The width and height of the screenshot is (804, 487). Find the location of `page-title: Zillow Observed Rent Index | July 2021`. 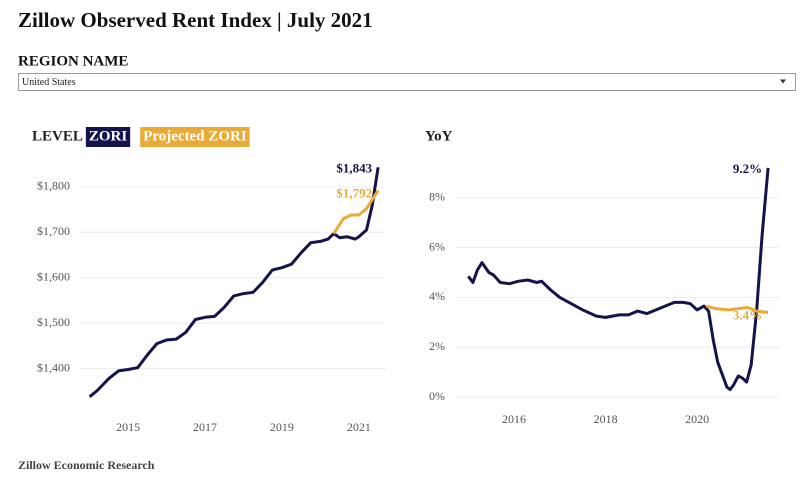

page-title: Zillow Observed Rent Index | July 2021 is located at coordinates (195, 20).